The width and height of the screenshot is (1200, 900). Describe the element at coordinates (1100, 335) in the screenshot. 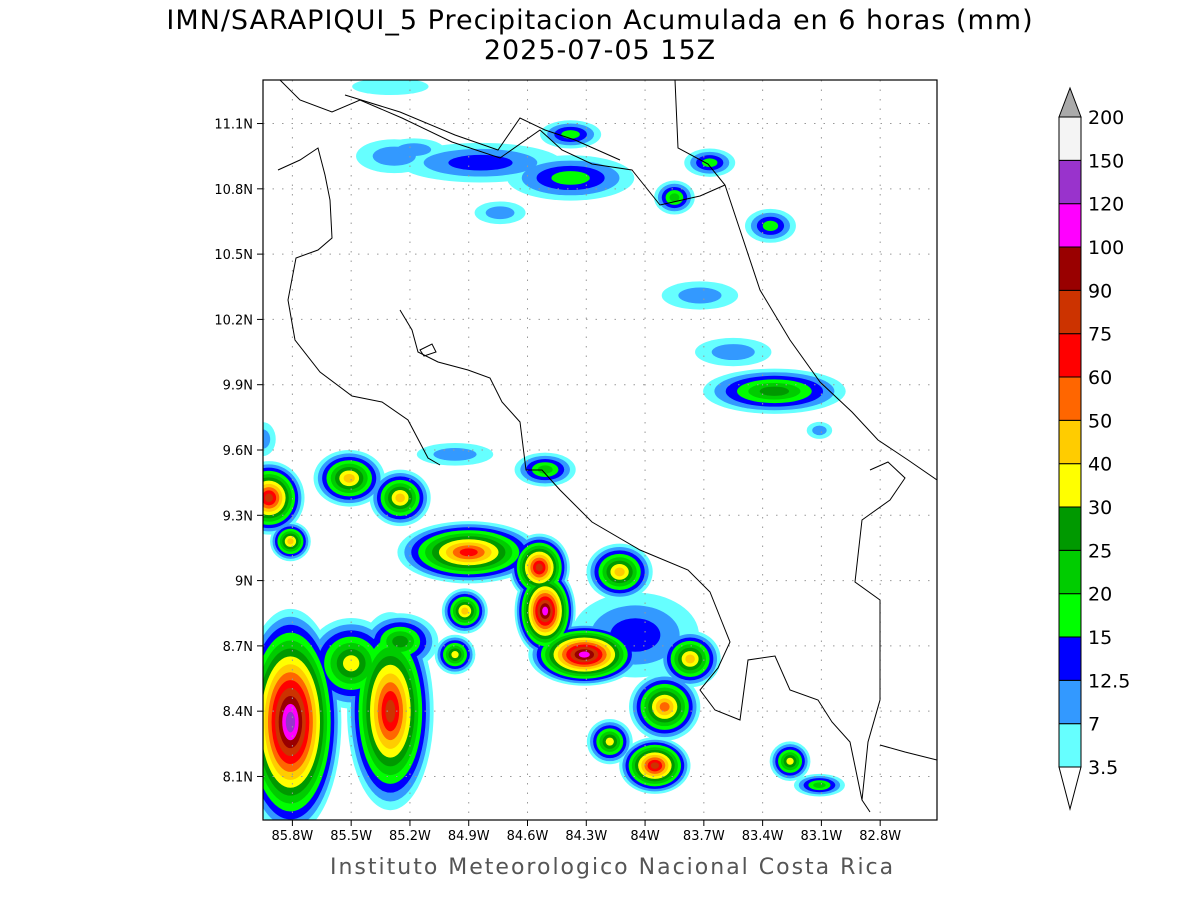

I see `colorbar-label: 75` at that location.